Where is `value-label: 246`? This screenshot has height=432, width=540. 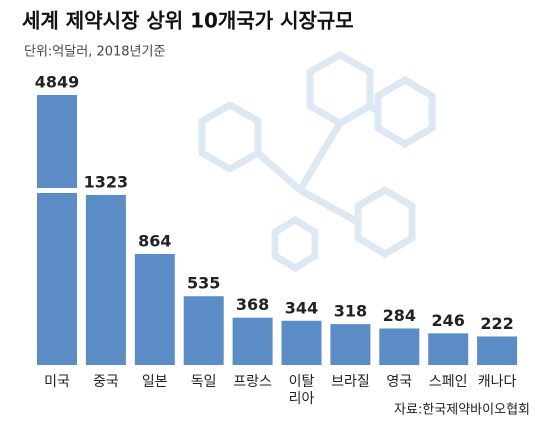 value-label: 246 is located at coordinates (447, 320).